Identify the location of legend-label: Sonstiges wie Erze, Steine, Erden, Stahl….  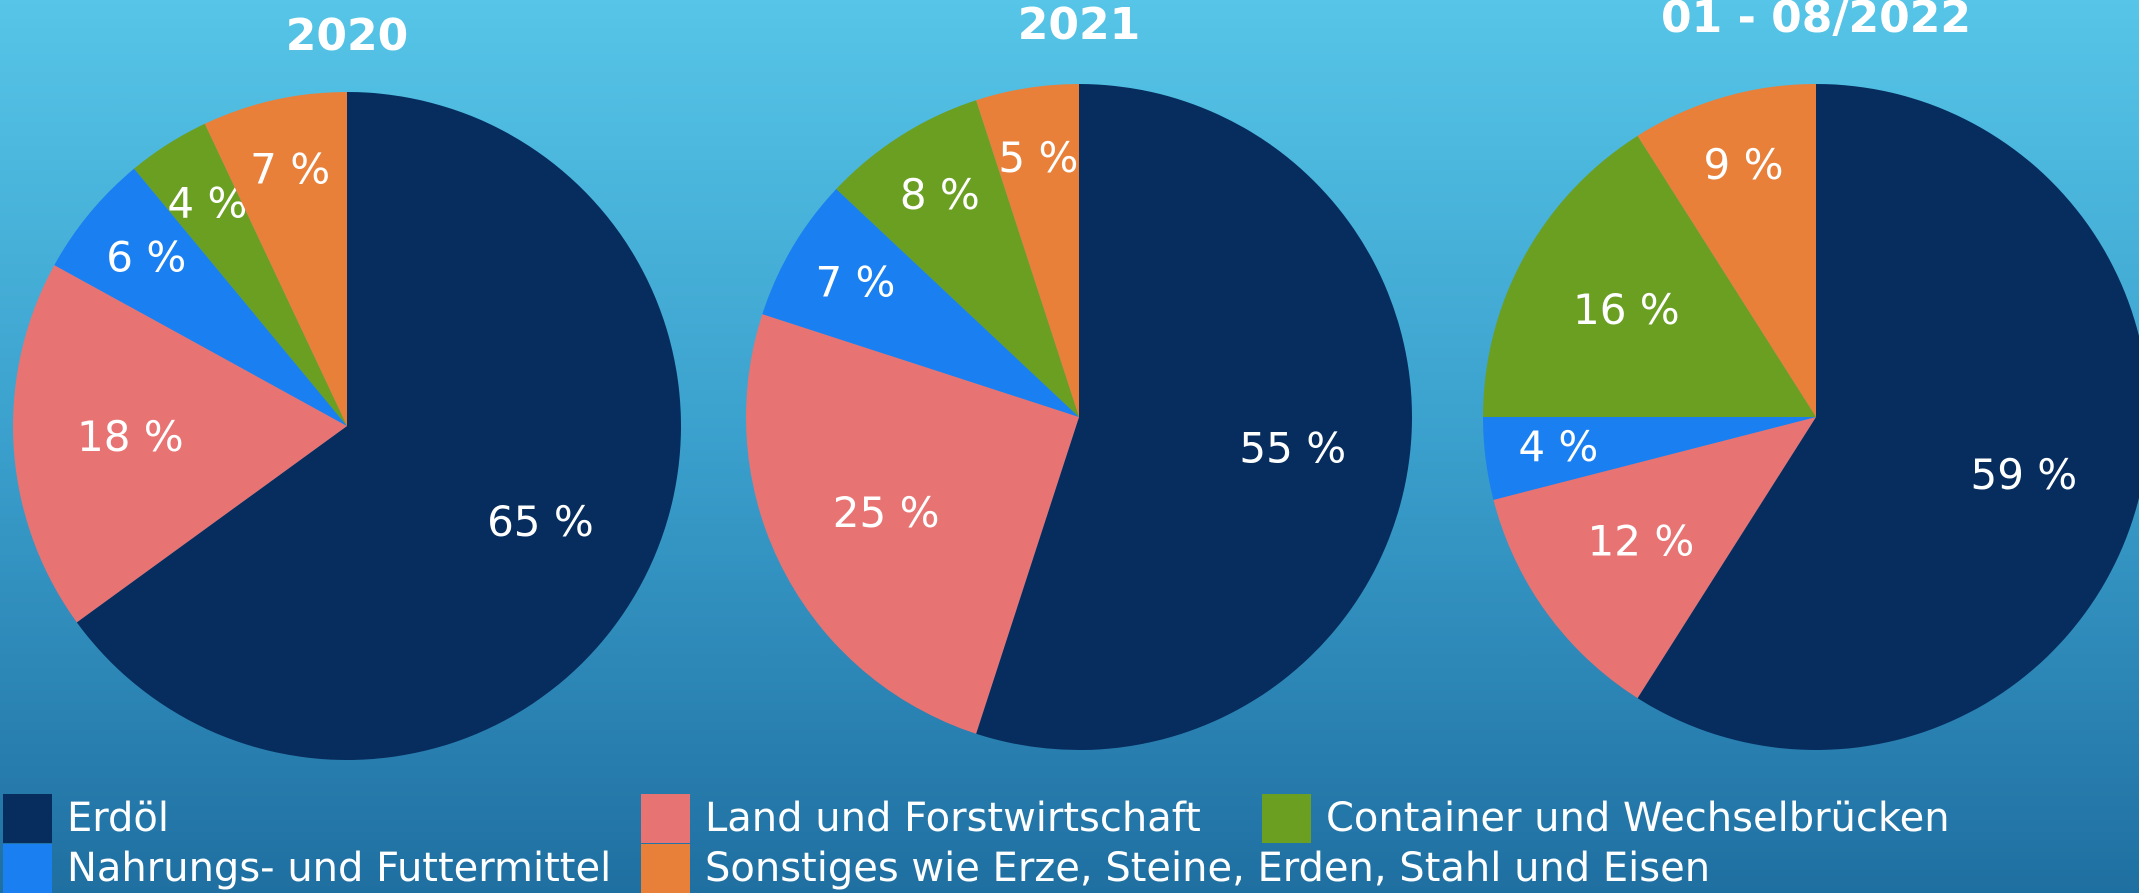
(1207, 868).